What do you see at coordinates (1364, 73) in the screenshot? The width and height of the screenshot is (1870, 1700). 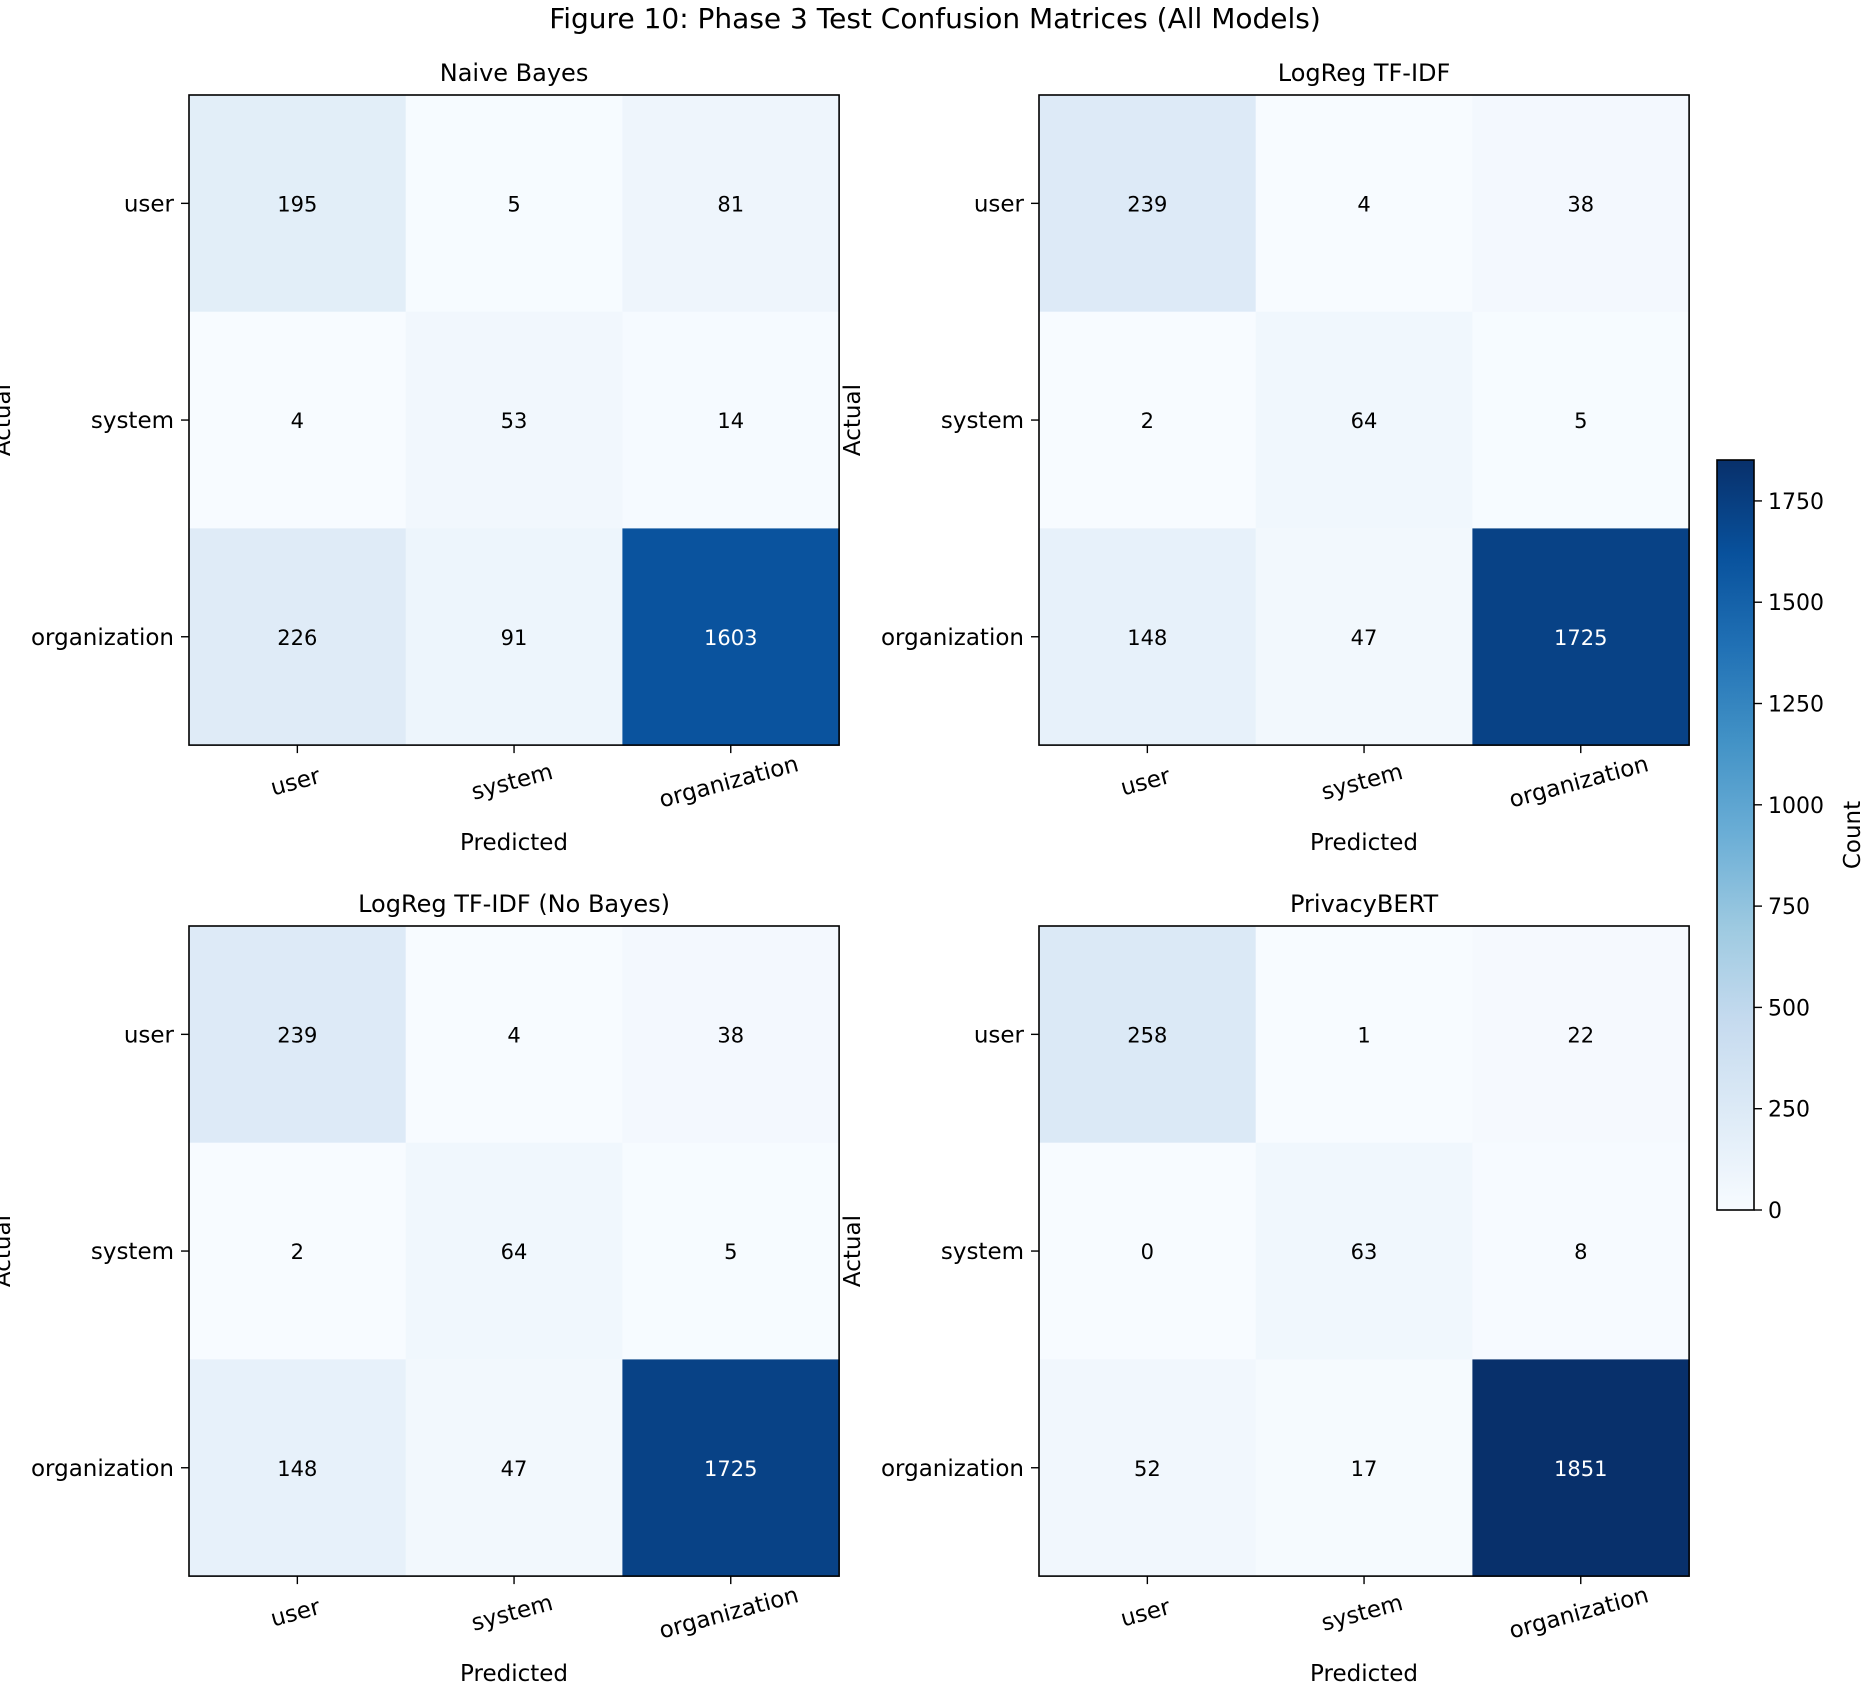 I see `panel-title: LogReg TF-IDF` at bounding box center [1364, 73].